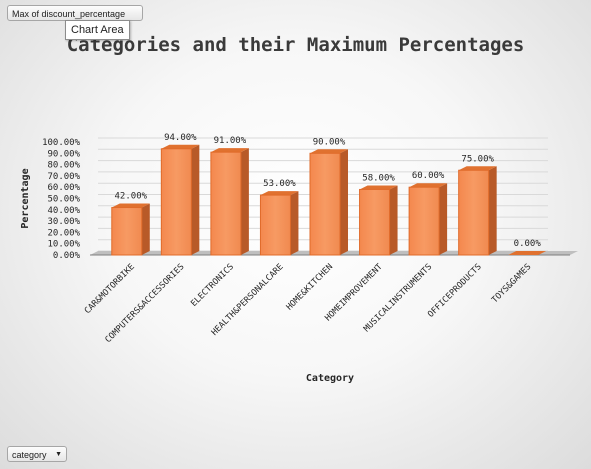 The image size is (591, 469). Describe the element at coordinates (97, 30) in the screenshot. I see `chart-area-tooltip: Chart Area` at that location.